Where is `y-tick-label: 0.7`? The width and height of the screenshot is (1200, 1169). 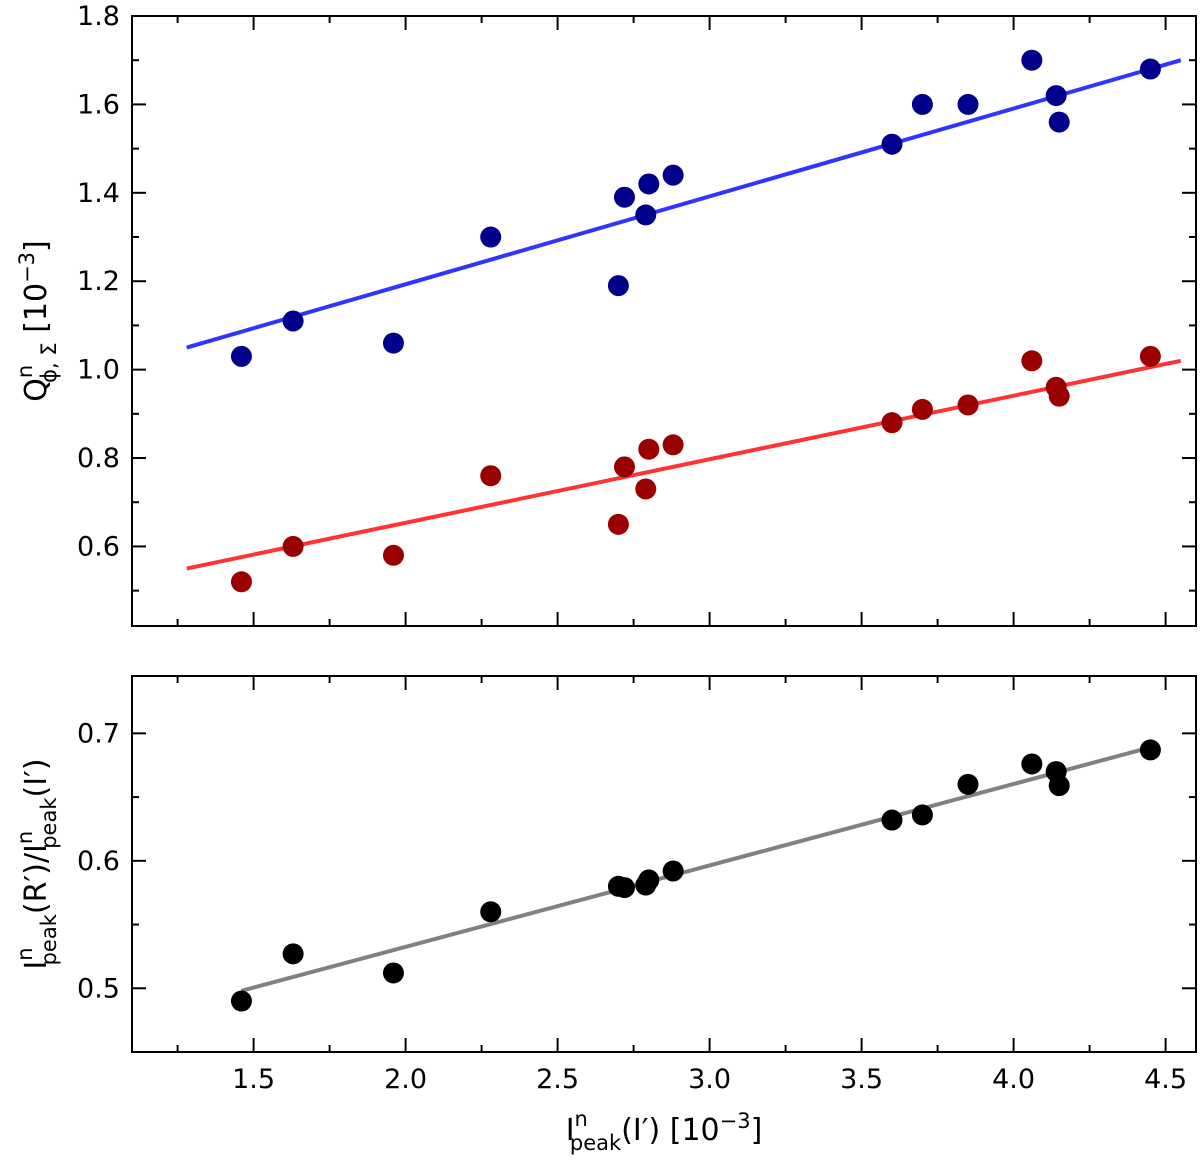 y-tick-label: 0.7 is located at coordinates (98, 733).